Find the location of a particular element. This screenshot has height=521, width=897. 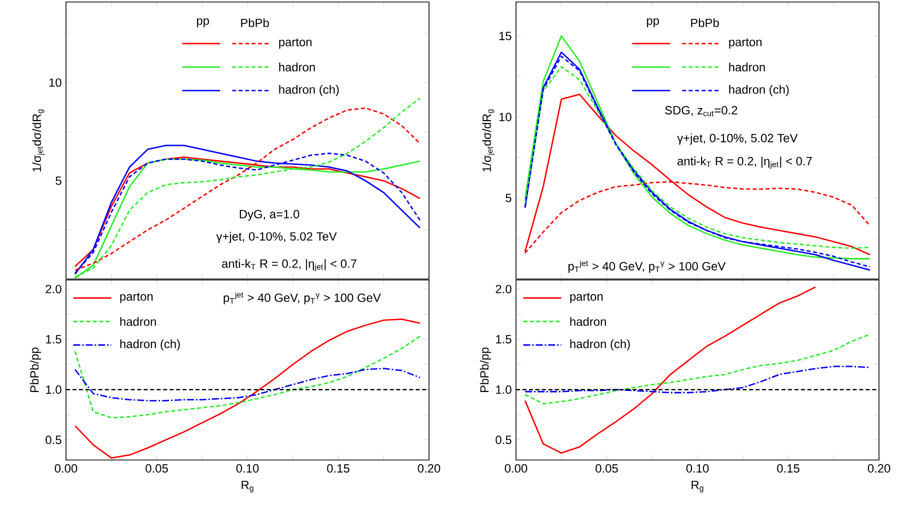

annotation: DyG, a=1.0 is located at coordinates (270, 215).